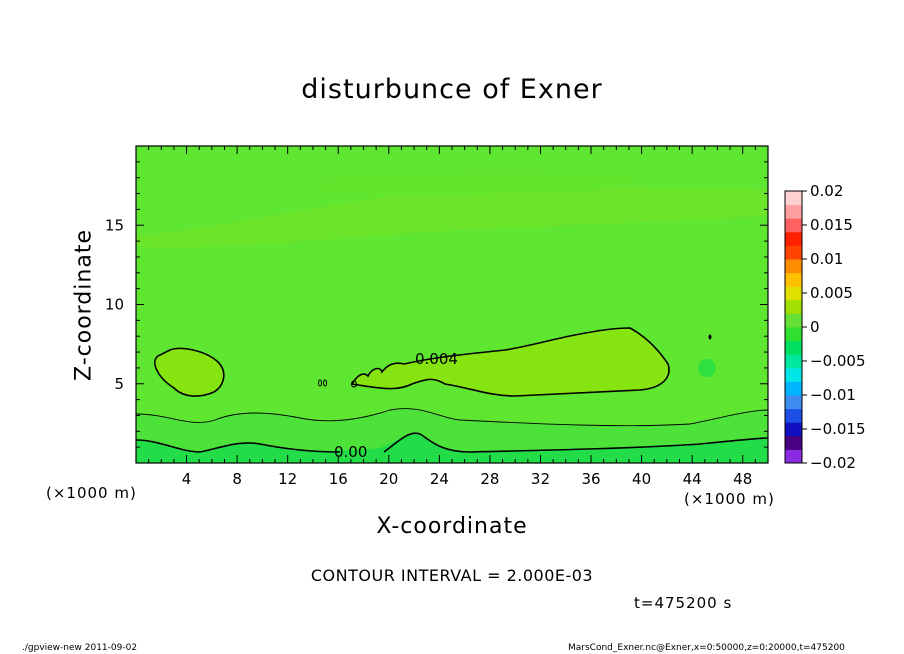 The image size is (904, 654). I want to click on field-upper-band-inner, so click(474, 183).